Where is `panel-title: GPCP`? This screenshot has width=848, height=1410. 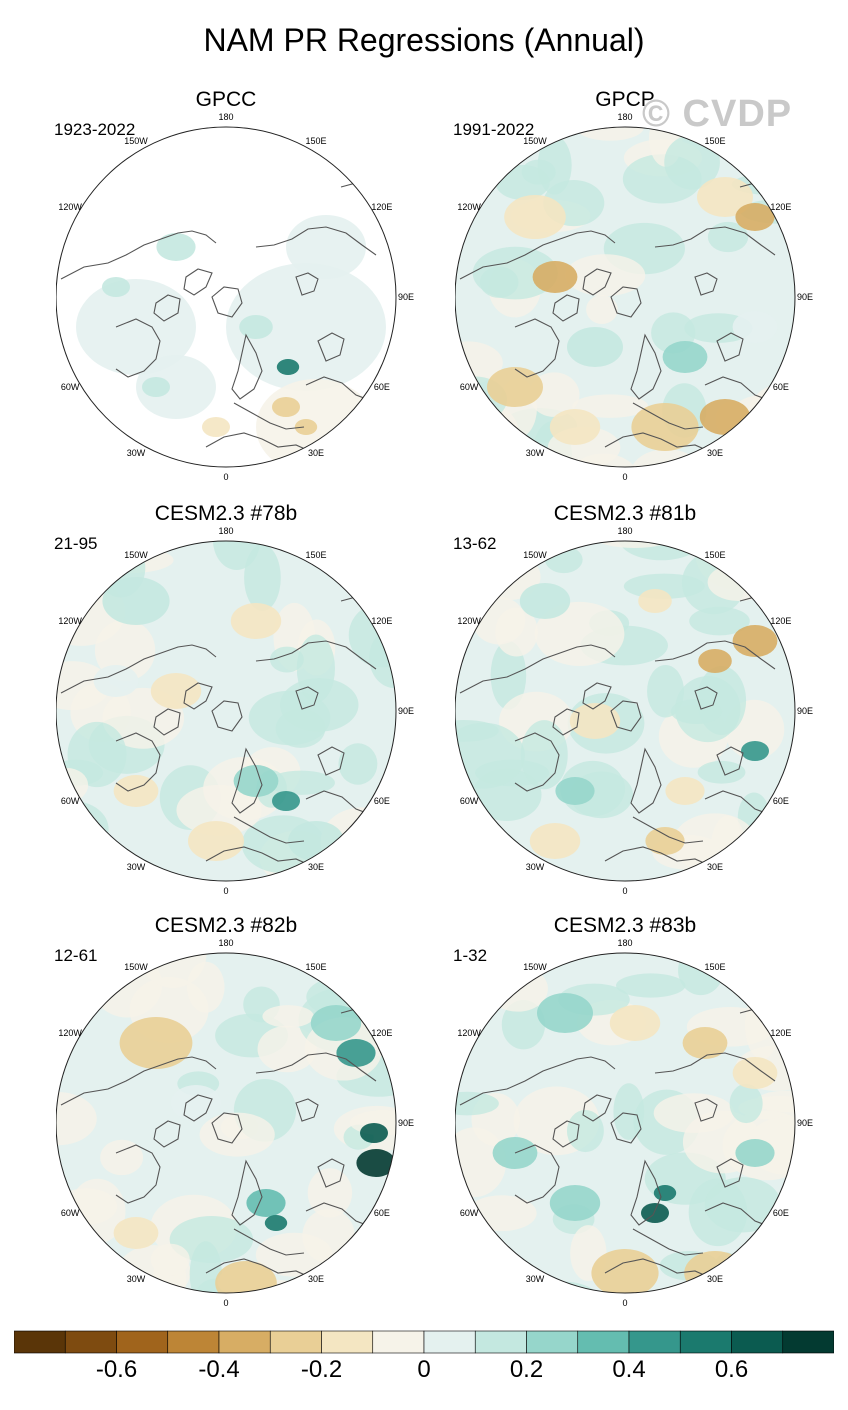
panel-title: GPCP is located at coordinates (625, 99).